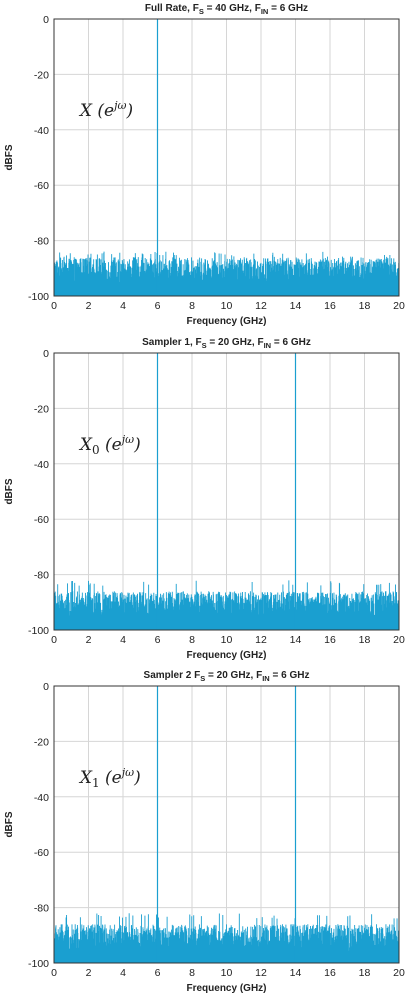  What do you see at coordinates (109, 778) in the screenshot?
I see `annotation-label: X1 (ejω)` at bounding box center [109, 778].